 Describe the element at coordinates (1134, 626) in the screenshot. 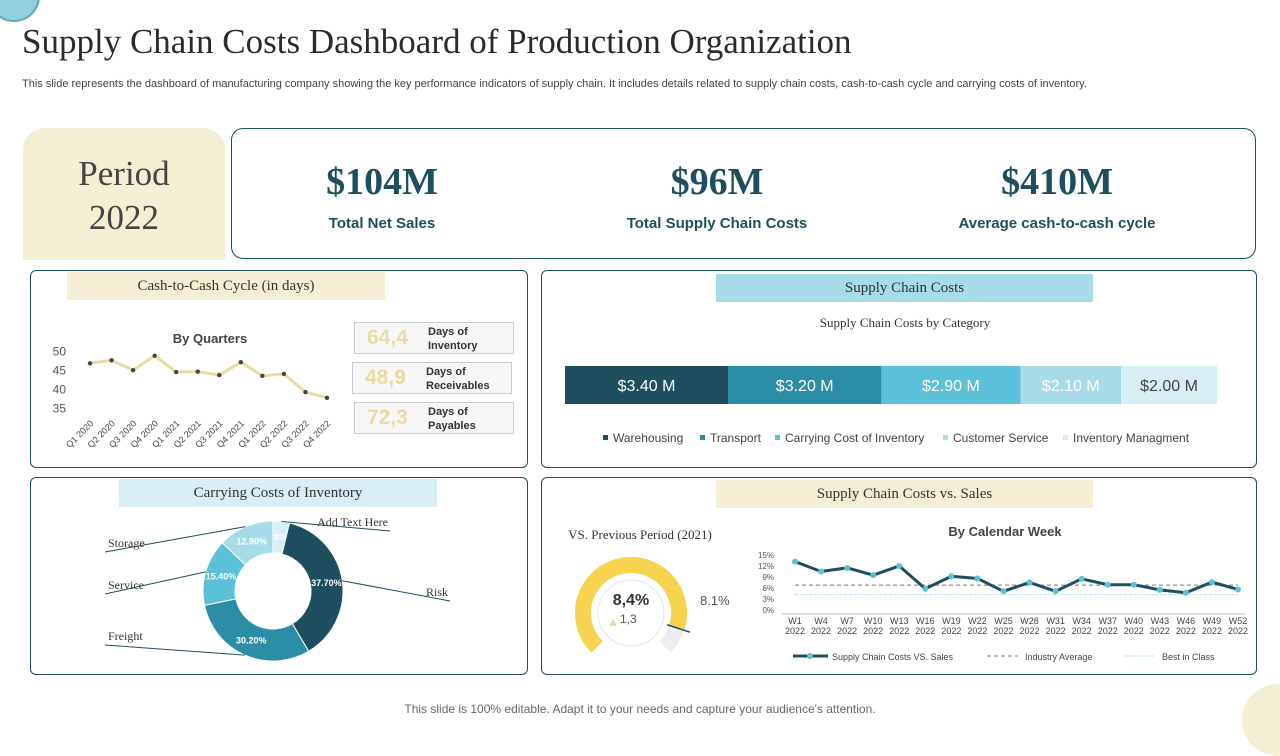

I see `x-tick-label: W40 2022` at that location.